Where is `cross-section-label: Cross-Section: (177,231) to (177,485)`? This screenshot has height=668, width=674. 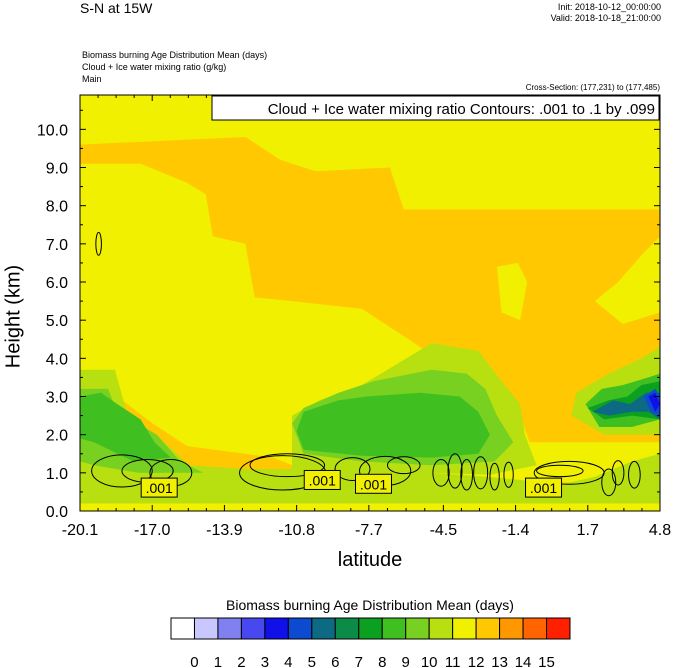 cross-section-label: Cross-Section: (177,231) to (177,485) is located at coordinates (592, 87).